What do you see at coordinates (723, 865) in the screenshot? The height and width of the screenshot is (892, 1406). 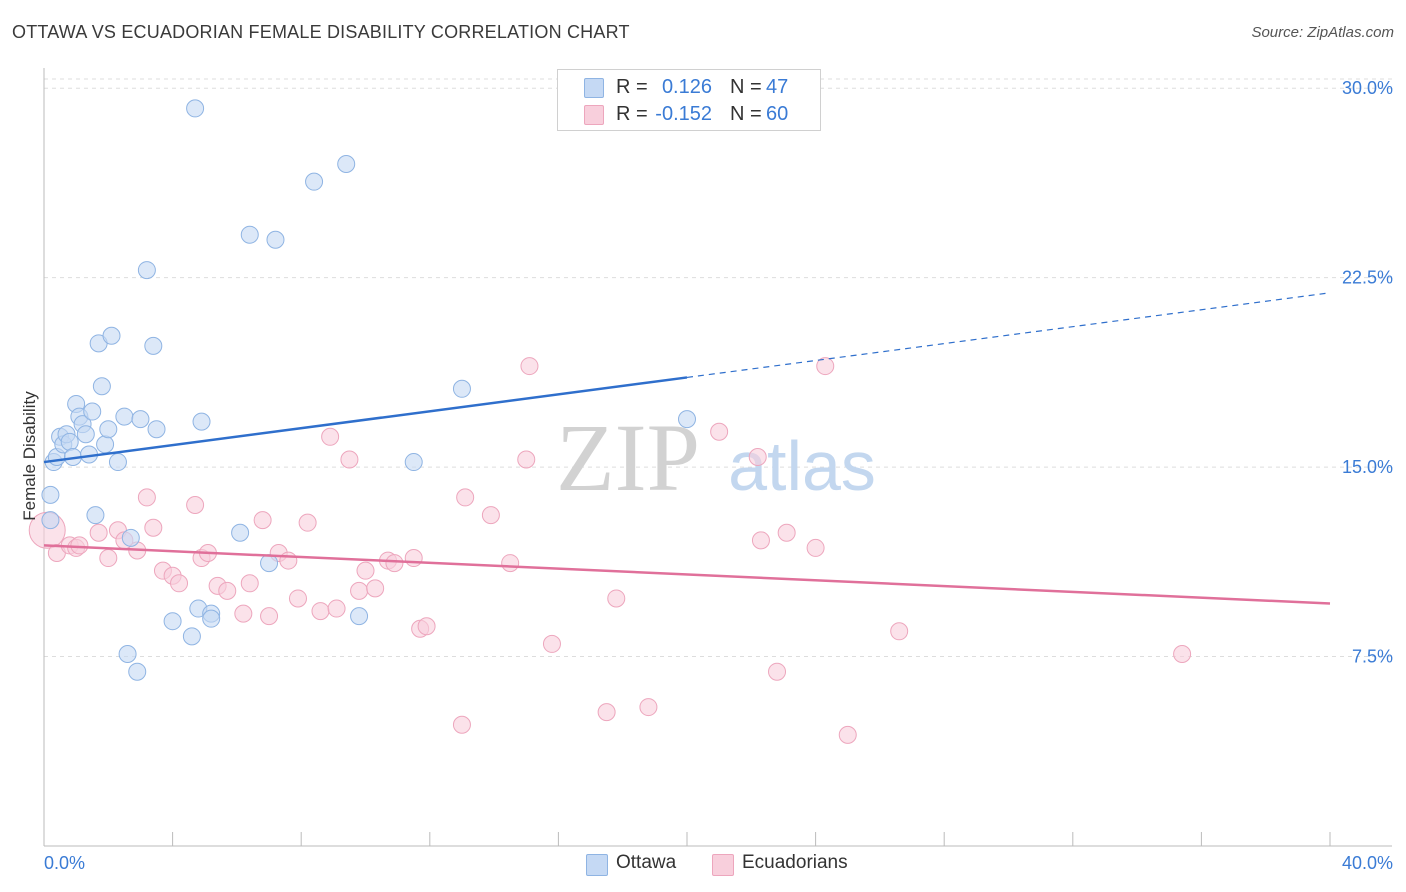 I see `ecuadorians-swatch` at bounding box center [723, 865].